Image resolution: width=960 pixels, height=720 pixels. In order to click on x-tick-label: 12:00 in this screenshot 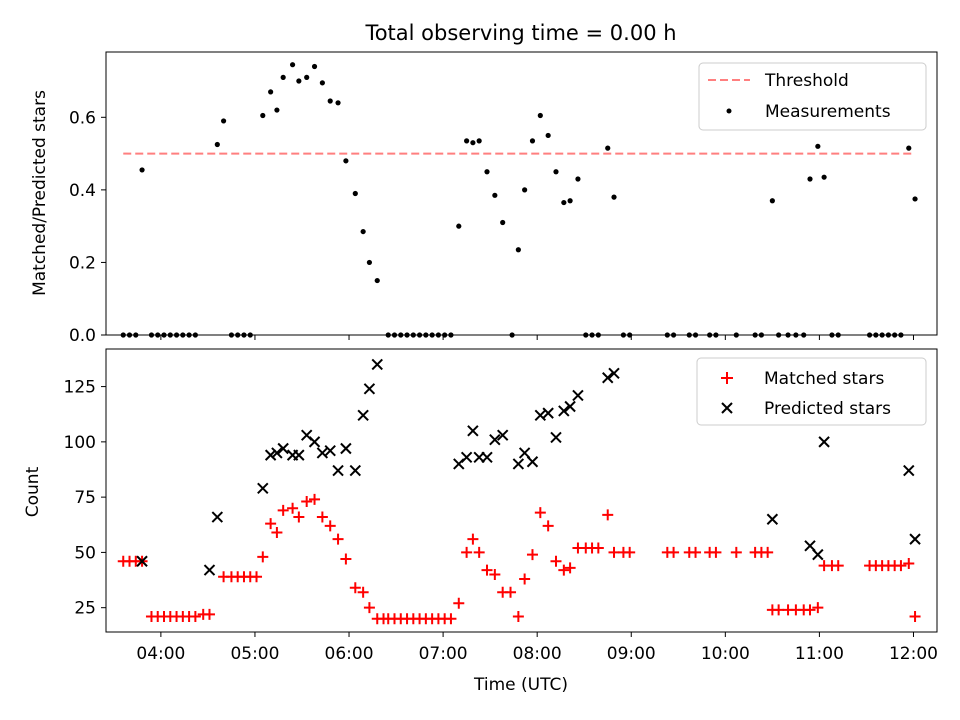, I will do `click(913, 654)`.